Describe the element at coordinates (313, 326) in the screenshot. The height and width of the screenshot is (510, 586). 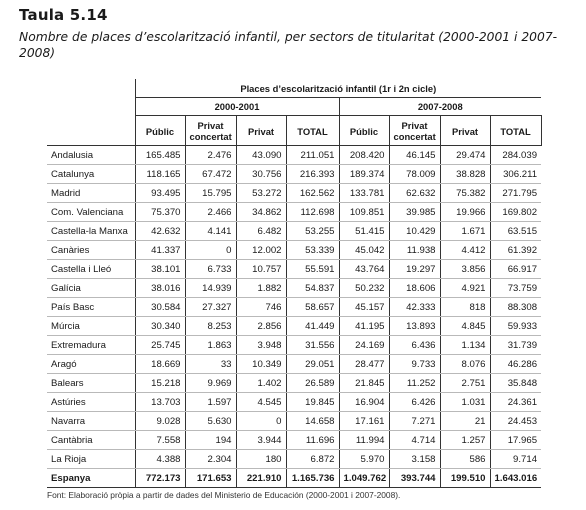
I see `table-cell: 41.449` at that location.